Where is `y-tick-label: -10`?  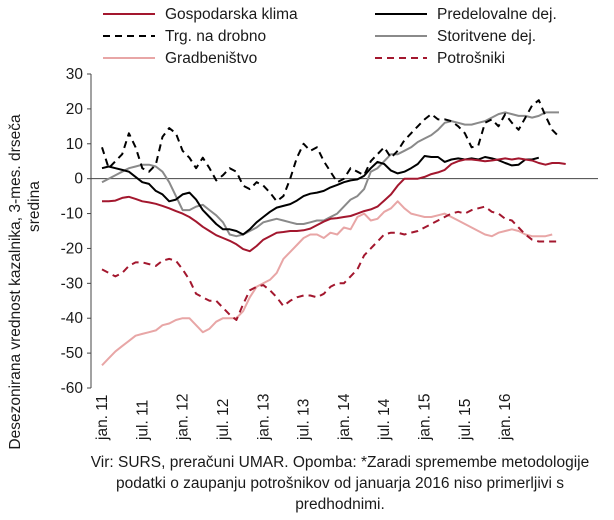
y-tick-label: -10 is located at coordinates (72, 214).